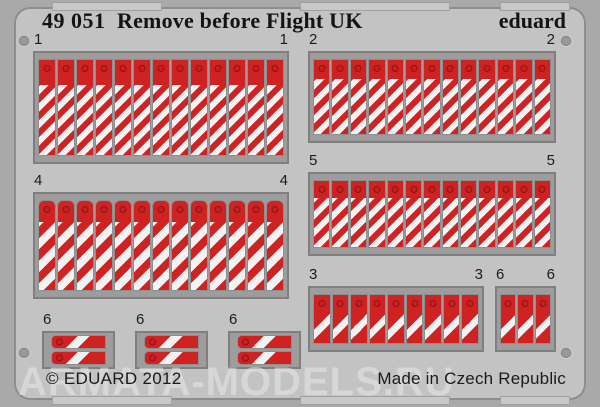 This screenshot has width=600, height=407. I want to click on group-number-right: 5, so click(550, 160).